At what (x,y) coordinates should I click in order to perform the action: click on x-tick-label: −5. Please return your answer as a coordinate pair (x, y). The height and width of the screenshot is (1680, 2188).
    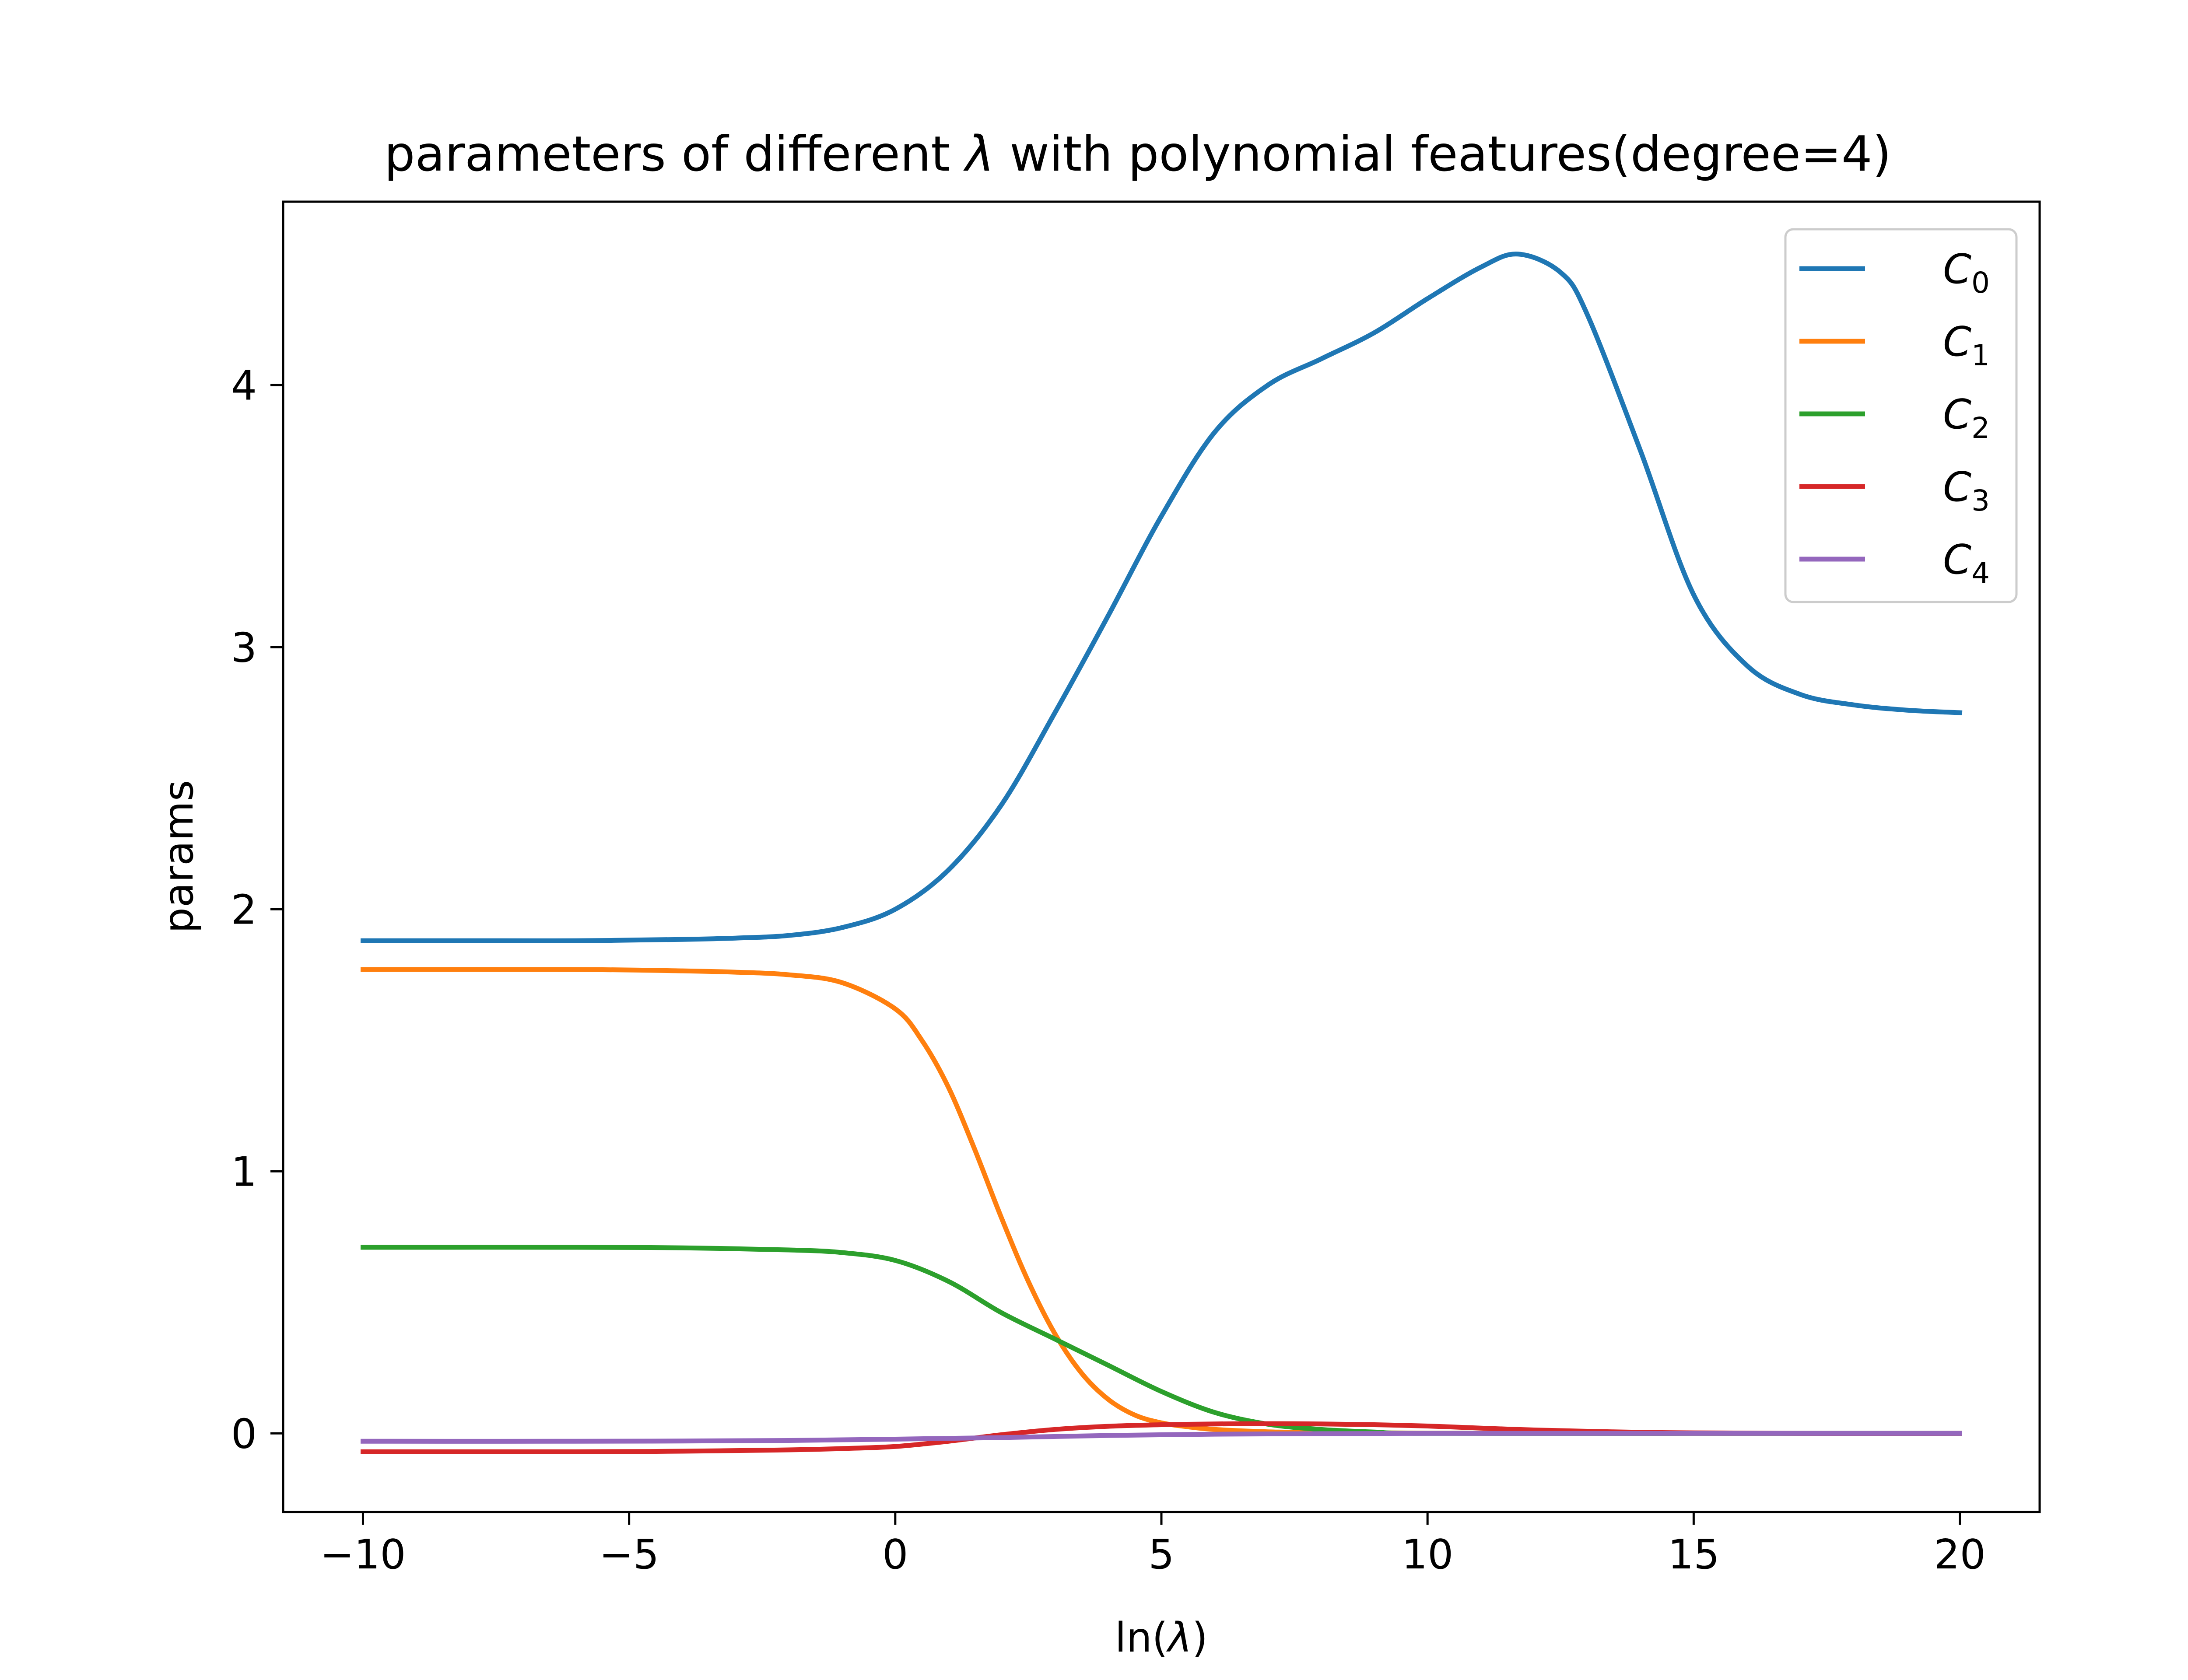
    Looking at the image, I should click on (629, 1554).